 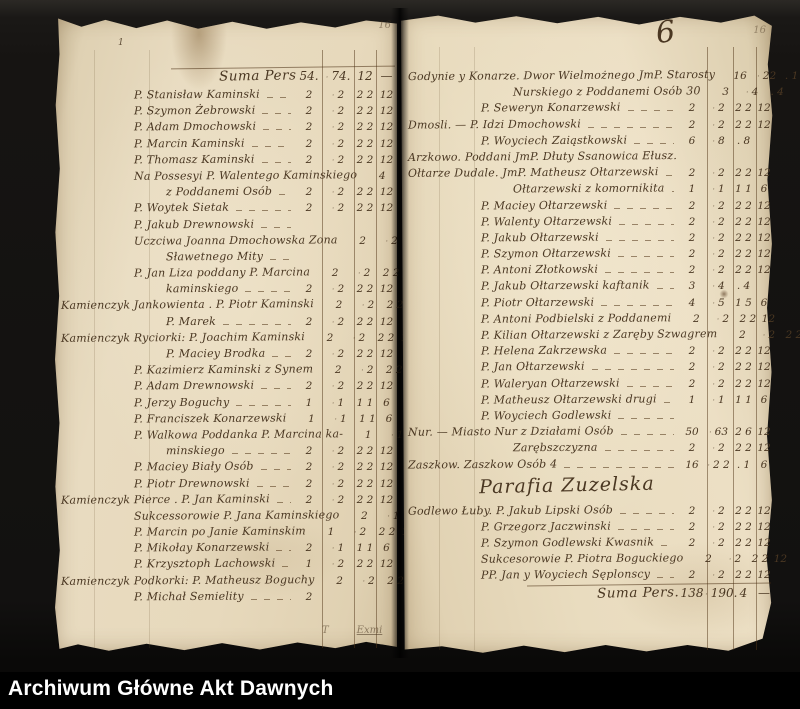 I want to click on table-row: Dmosli. — P. Idzi Dmochowski 2 2 2 2 12, so click(x=587, y=125).